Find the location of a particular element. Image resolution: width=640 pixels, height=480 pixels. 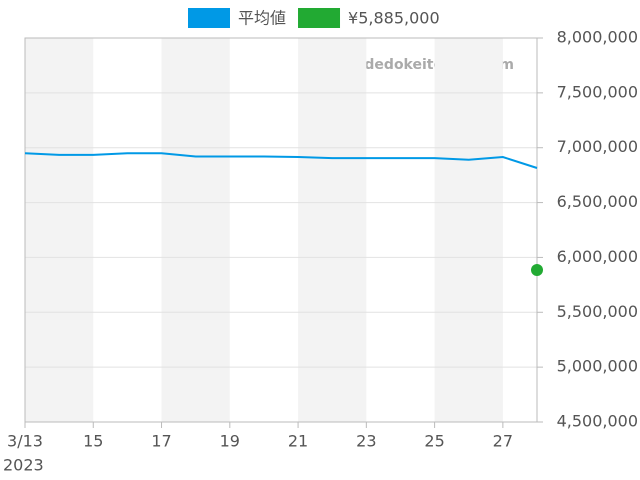

x-tick-label: 17 is located at coordinates (161, 441).